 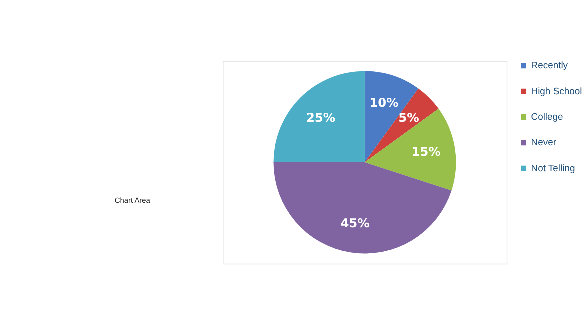 I want to click on legend-label: Not Telling, so click(x=553, y=168).